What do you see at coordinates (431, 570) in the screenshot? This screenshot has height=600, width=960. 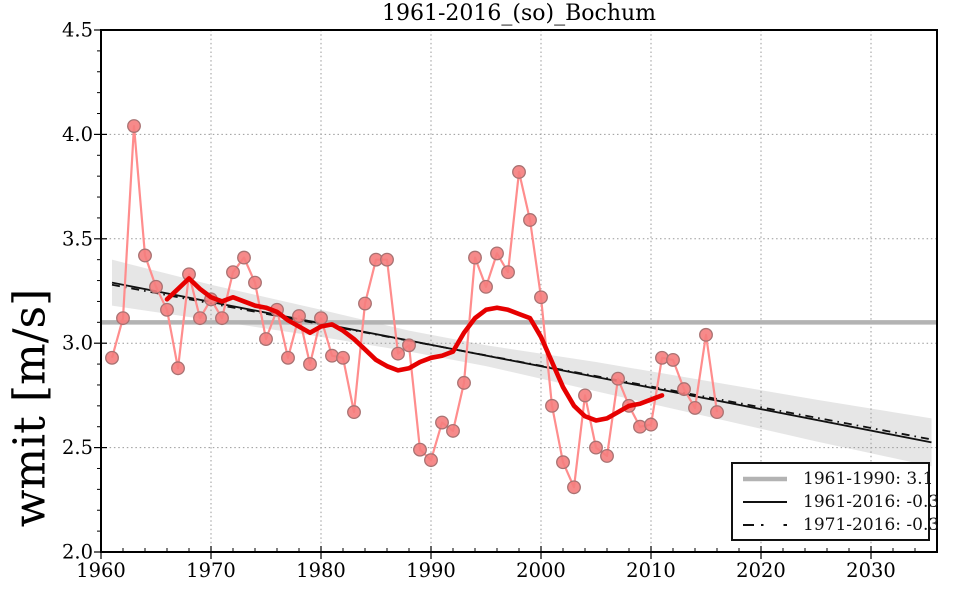 I see `x-tick-label: 1990` at bounding box center [431, 570].